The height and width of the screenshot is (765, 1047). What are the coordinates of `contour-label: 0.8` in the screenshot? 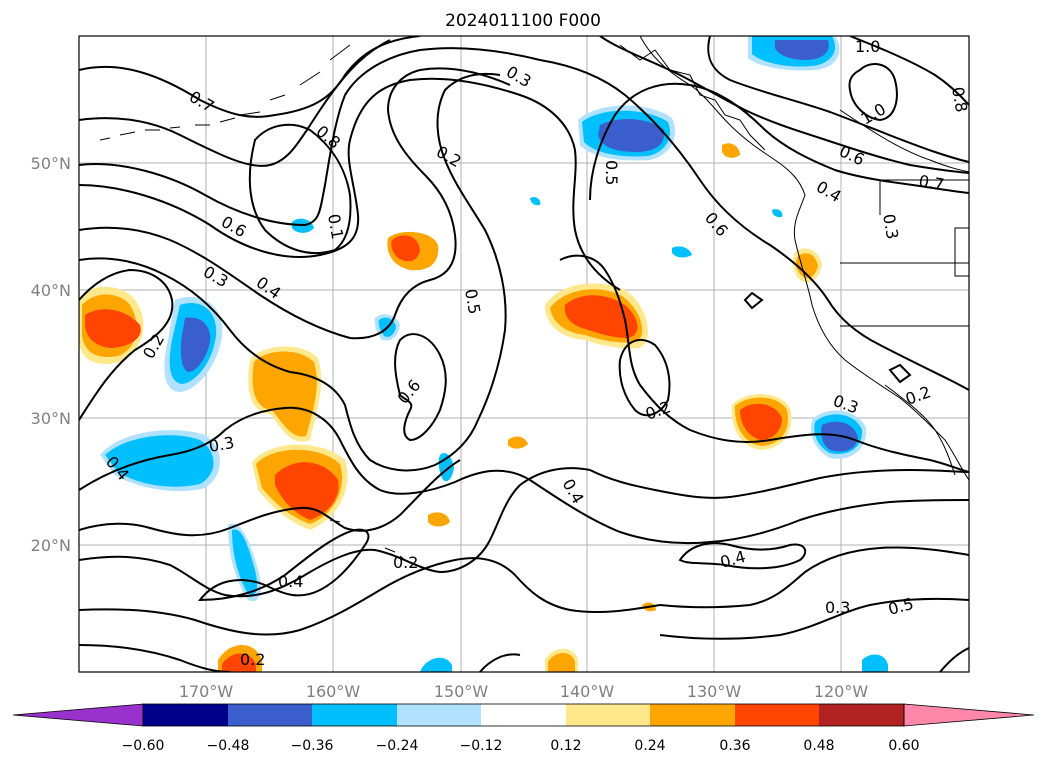 It's located at (959, 99).